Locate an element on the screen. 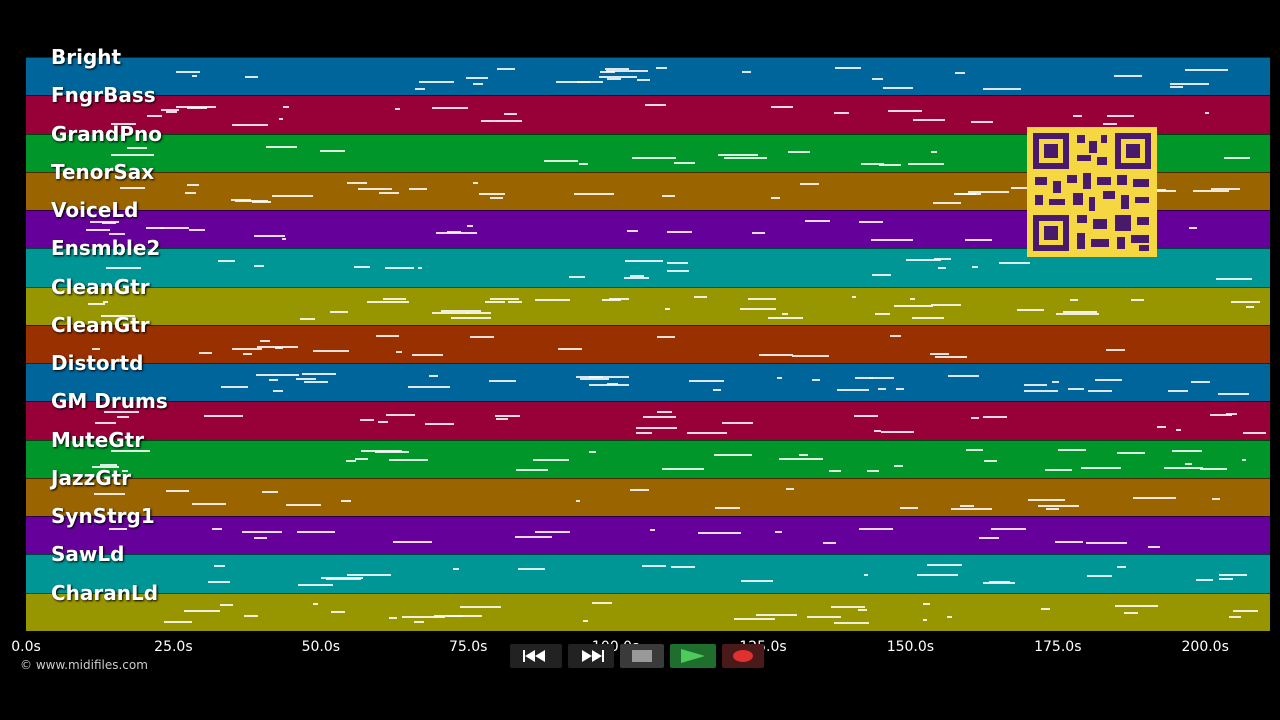 The image size is (1280, 720). stop-button is located at coordinates (642, 656).